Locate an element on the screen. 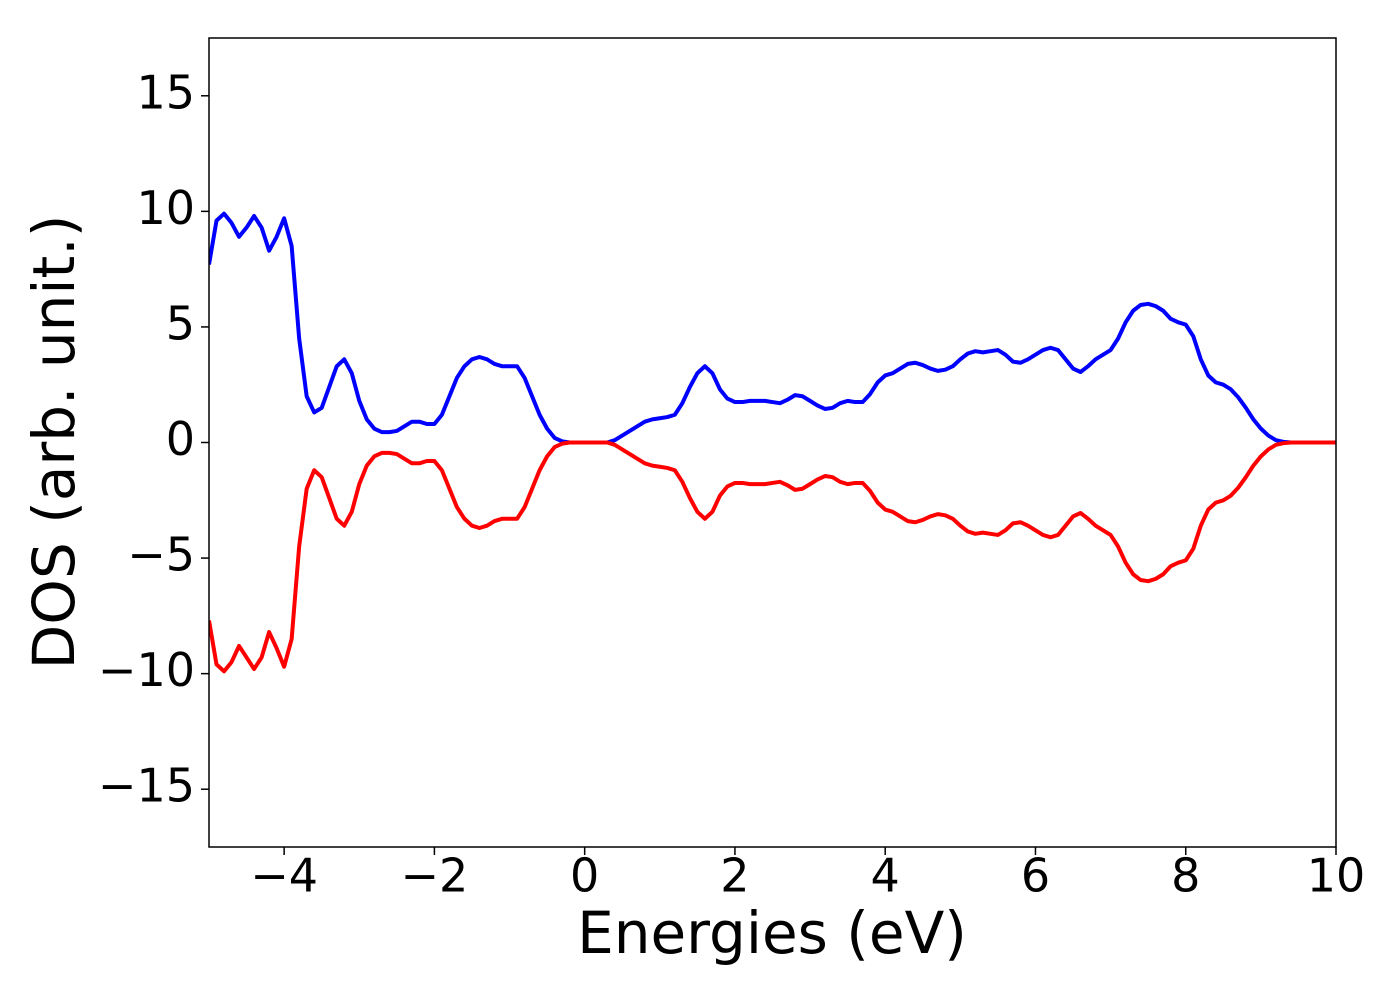  y-tick-label: −10 is located at coordinates (146, 670).